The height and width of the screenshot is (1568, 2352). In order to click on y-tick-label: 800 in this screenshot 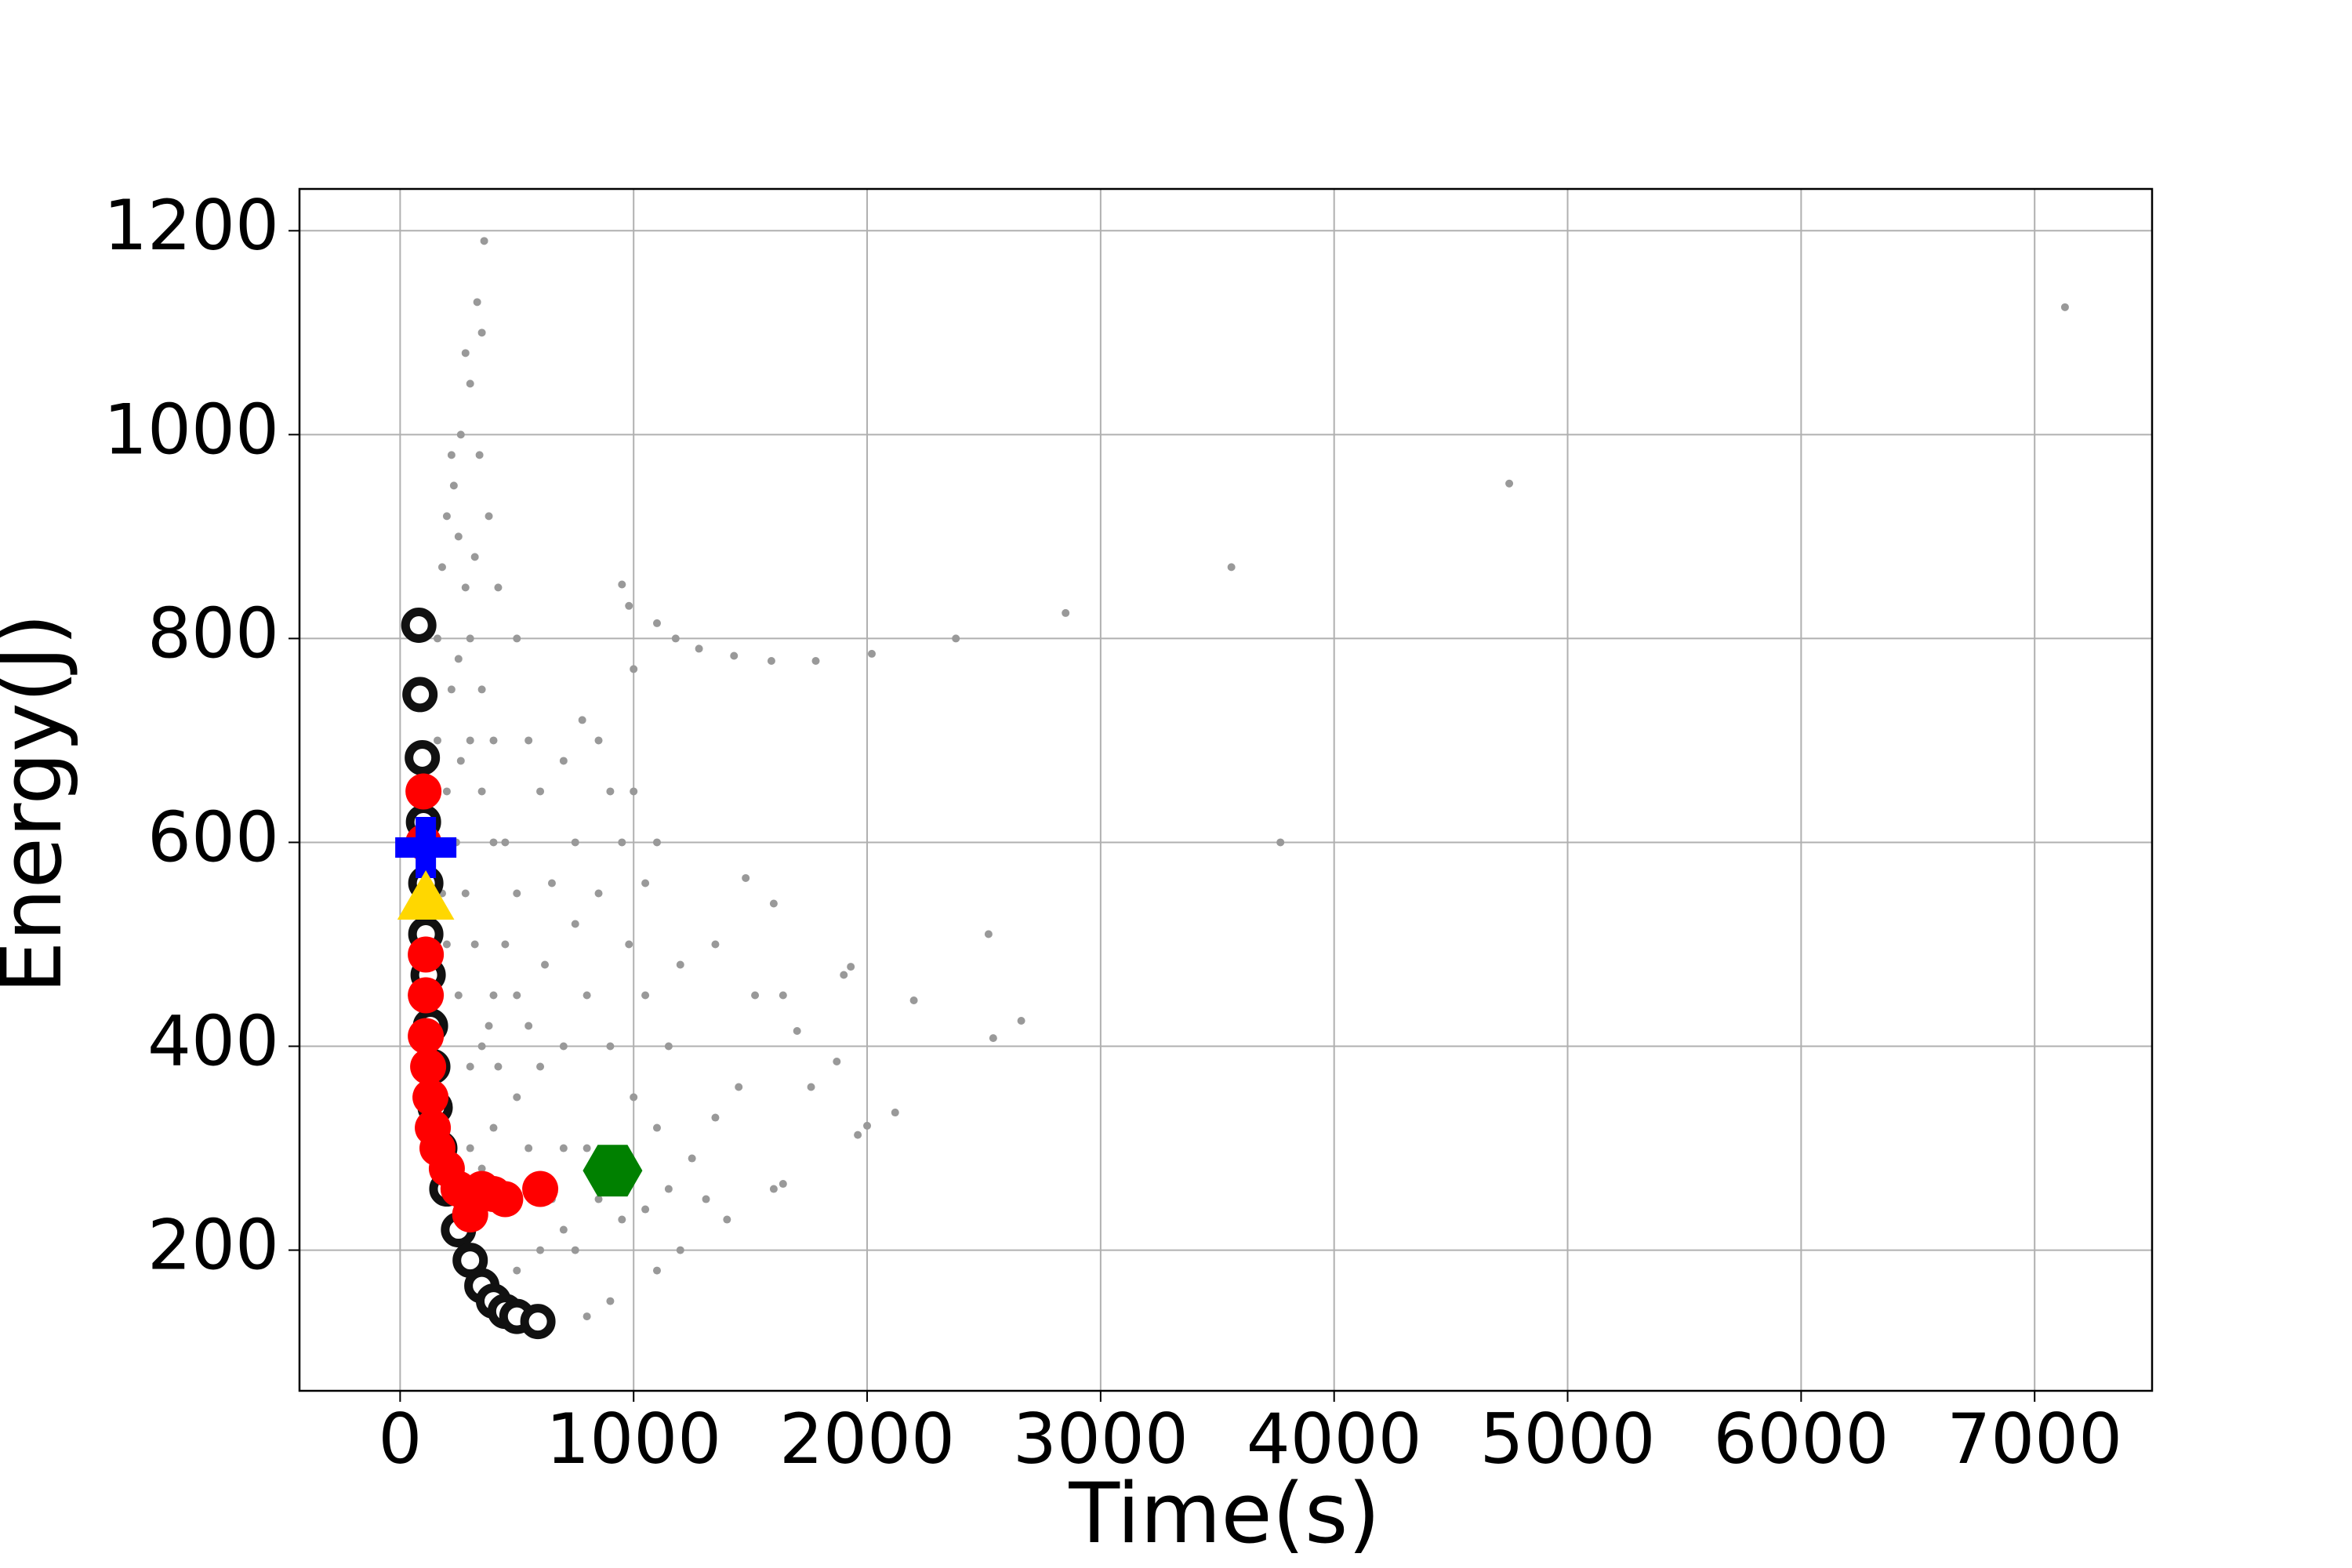, I will do `click(213, 633)`.